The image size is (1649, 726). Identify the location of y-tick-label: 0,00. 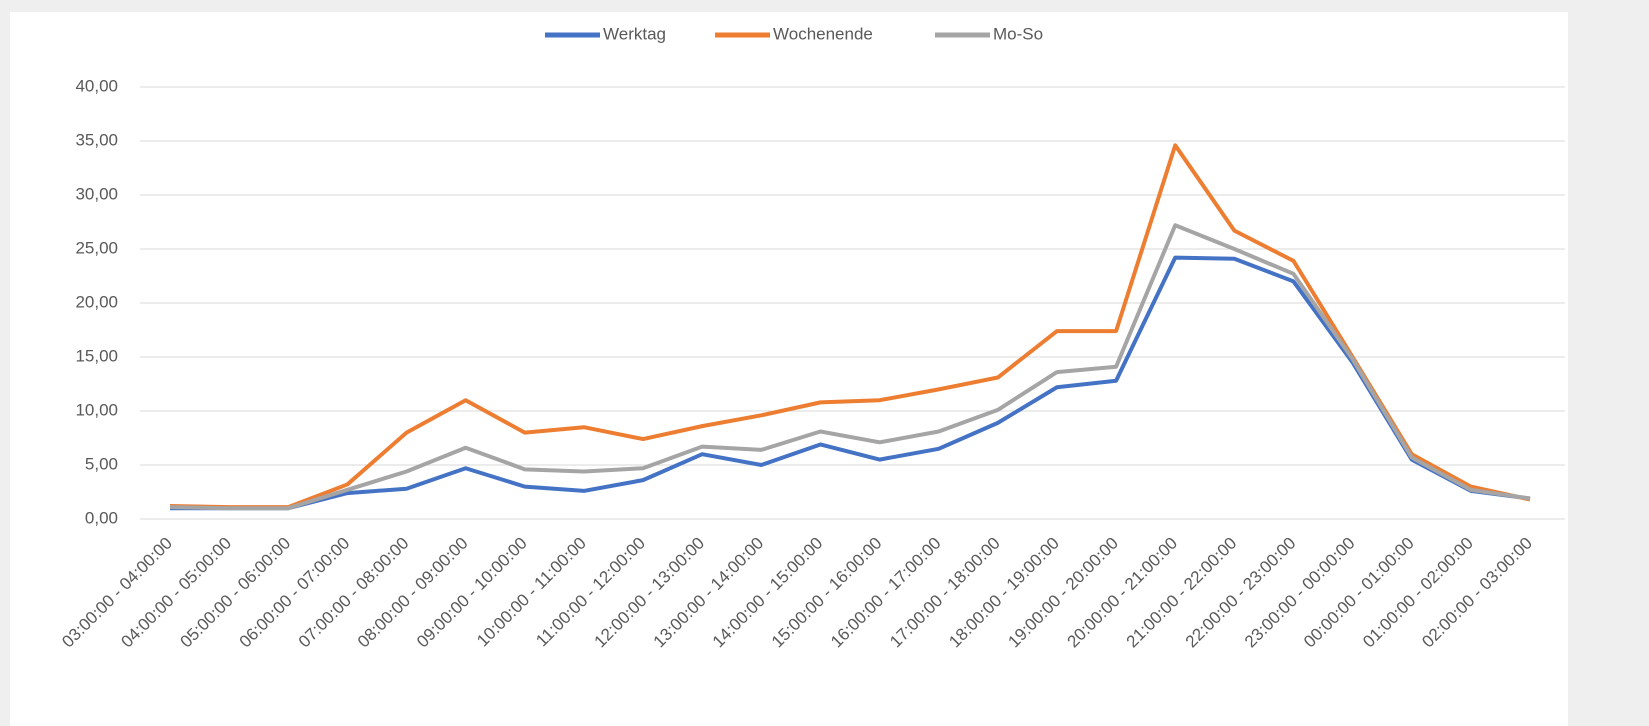
(101, 517).